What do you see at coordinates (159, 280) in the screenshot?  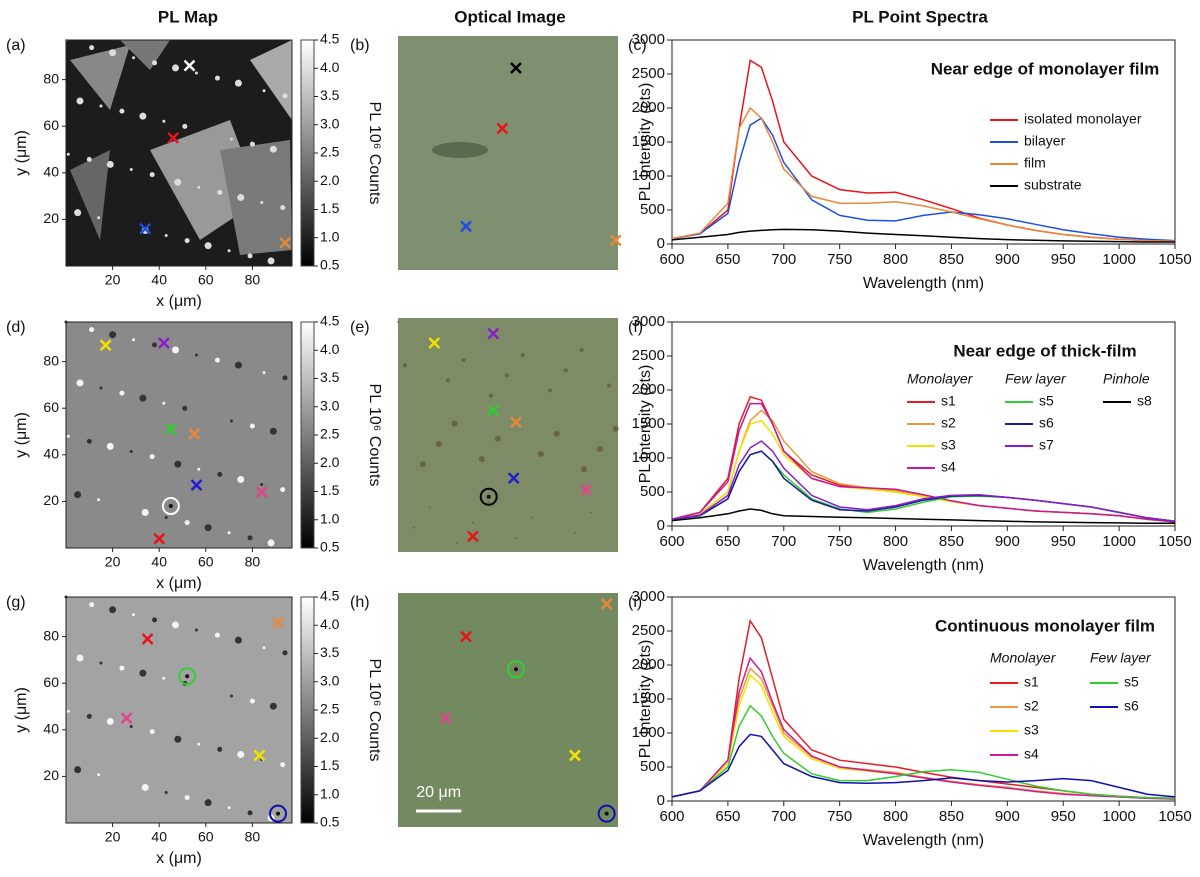 I see `x-tick-label: 40` at bounding box center [159, 280].